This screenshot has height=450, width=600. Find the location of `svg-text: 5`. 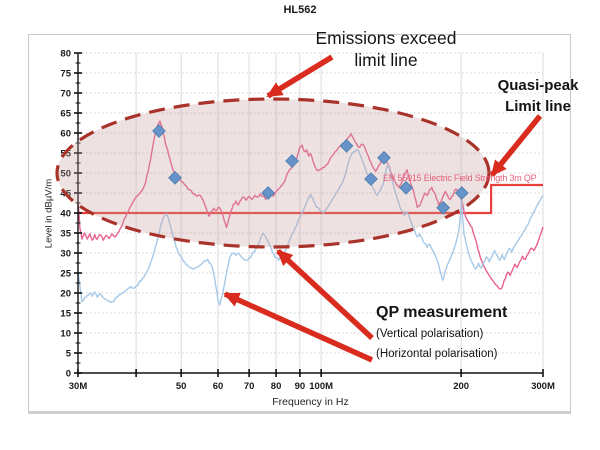

svg-text: 5 is located at coordinates (69, 354).